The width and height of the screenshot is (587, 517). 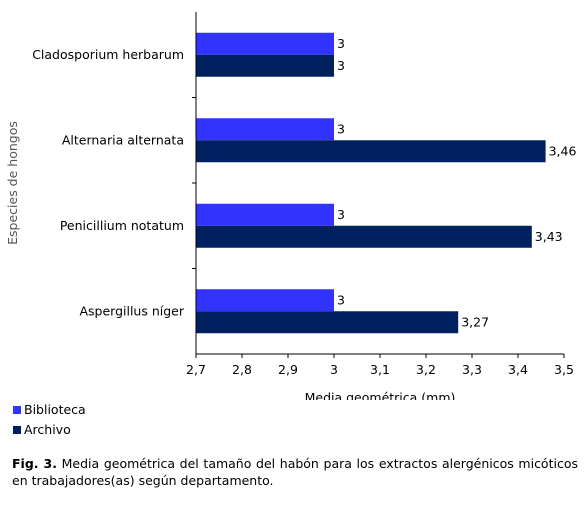 What do you see at coordinates (341, 65) in the screenshot?
I see `data-label-archivo-1: 3` at bounding box center [341, 65].